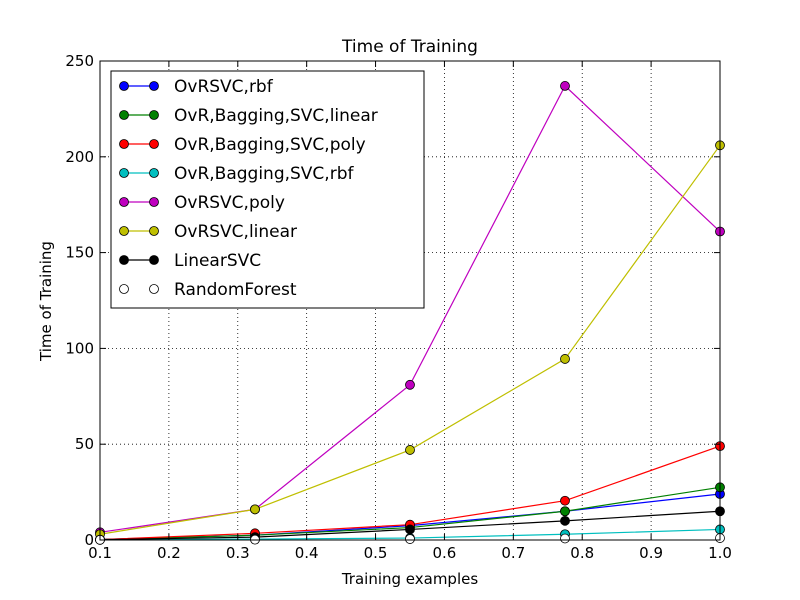  I want to click on x-axis-label: Training examples, so click(410, 579).